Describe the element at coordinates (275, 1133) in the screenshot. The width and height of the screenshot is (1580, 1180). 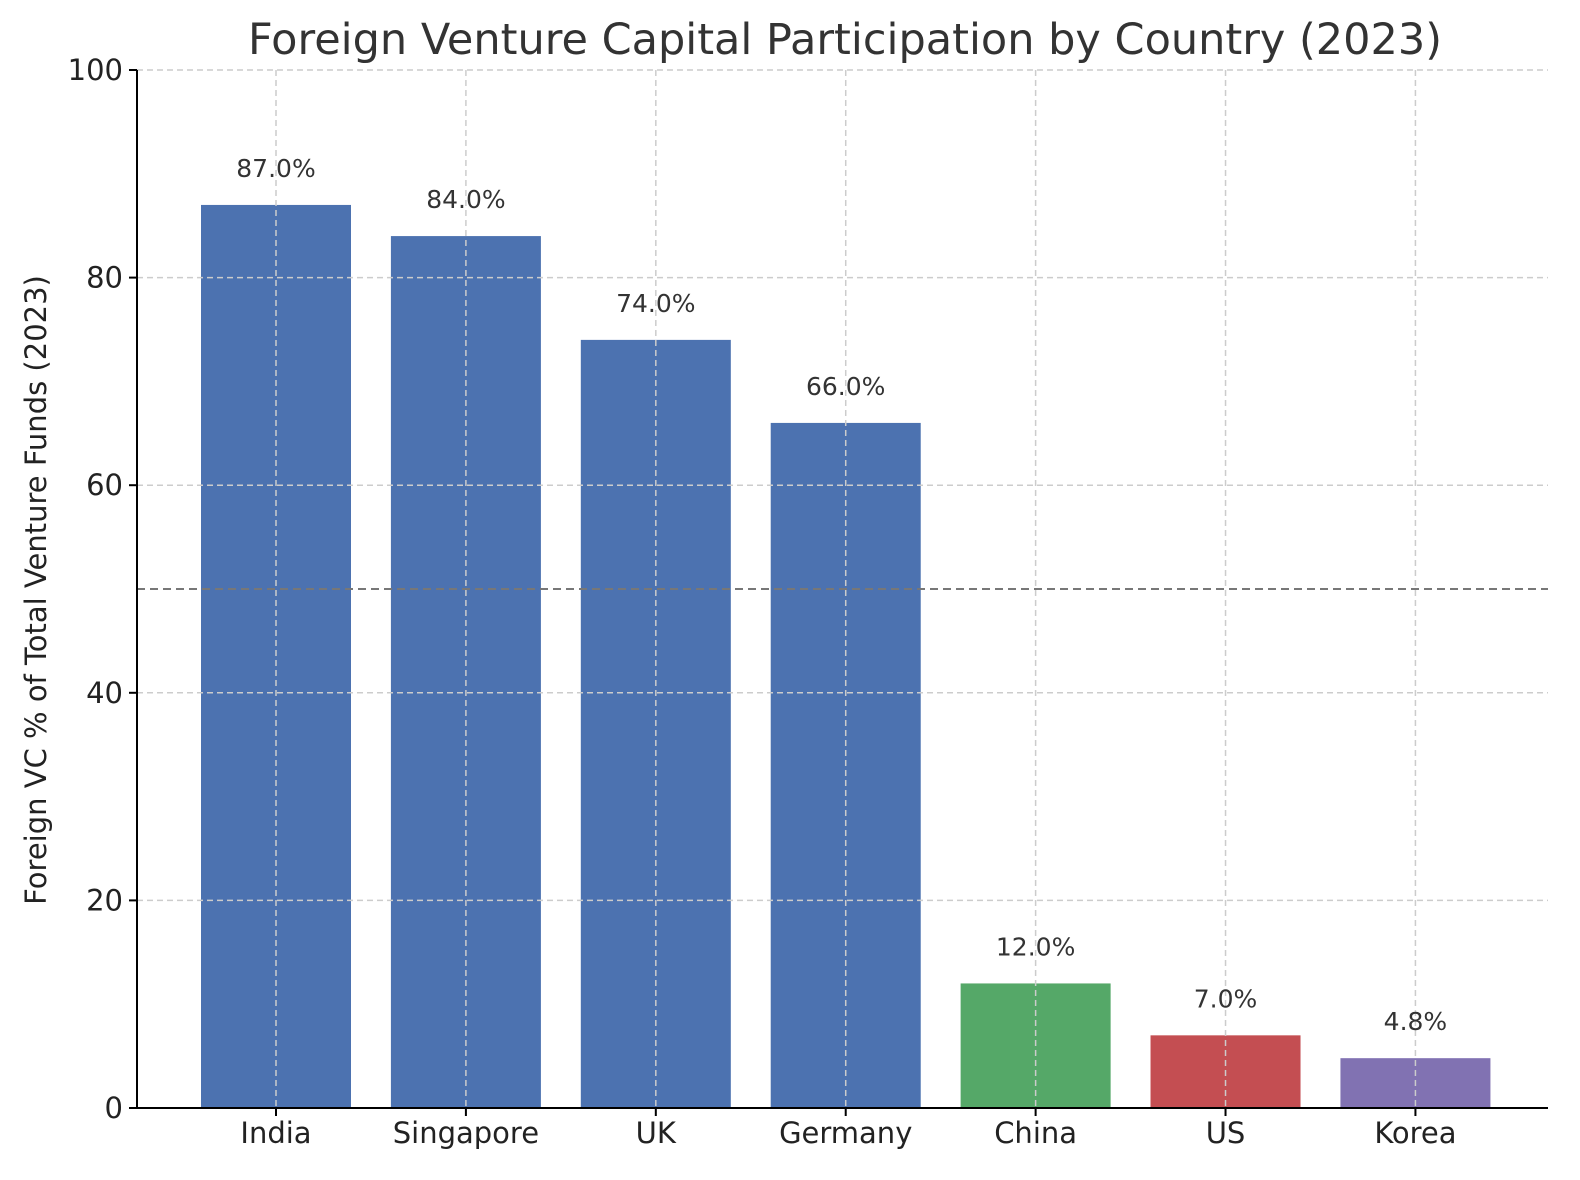
I see `x-tick-label-india: India` at that location.